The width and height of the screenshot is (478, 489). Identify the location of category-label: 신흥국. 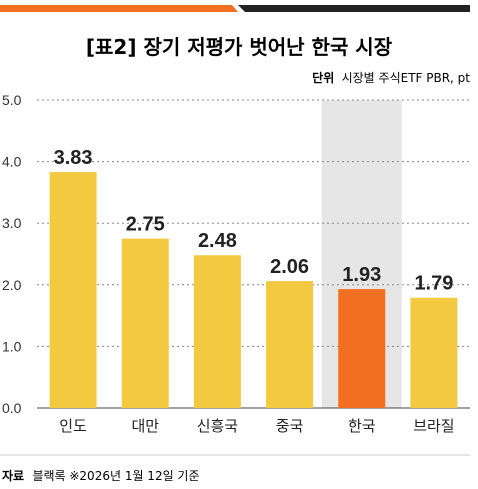
(218, 426).